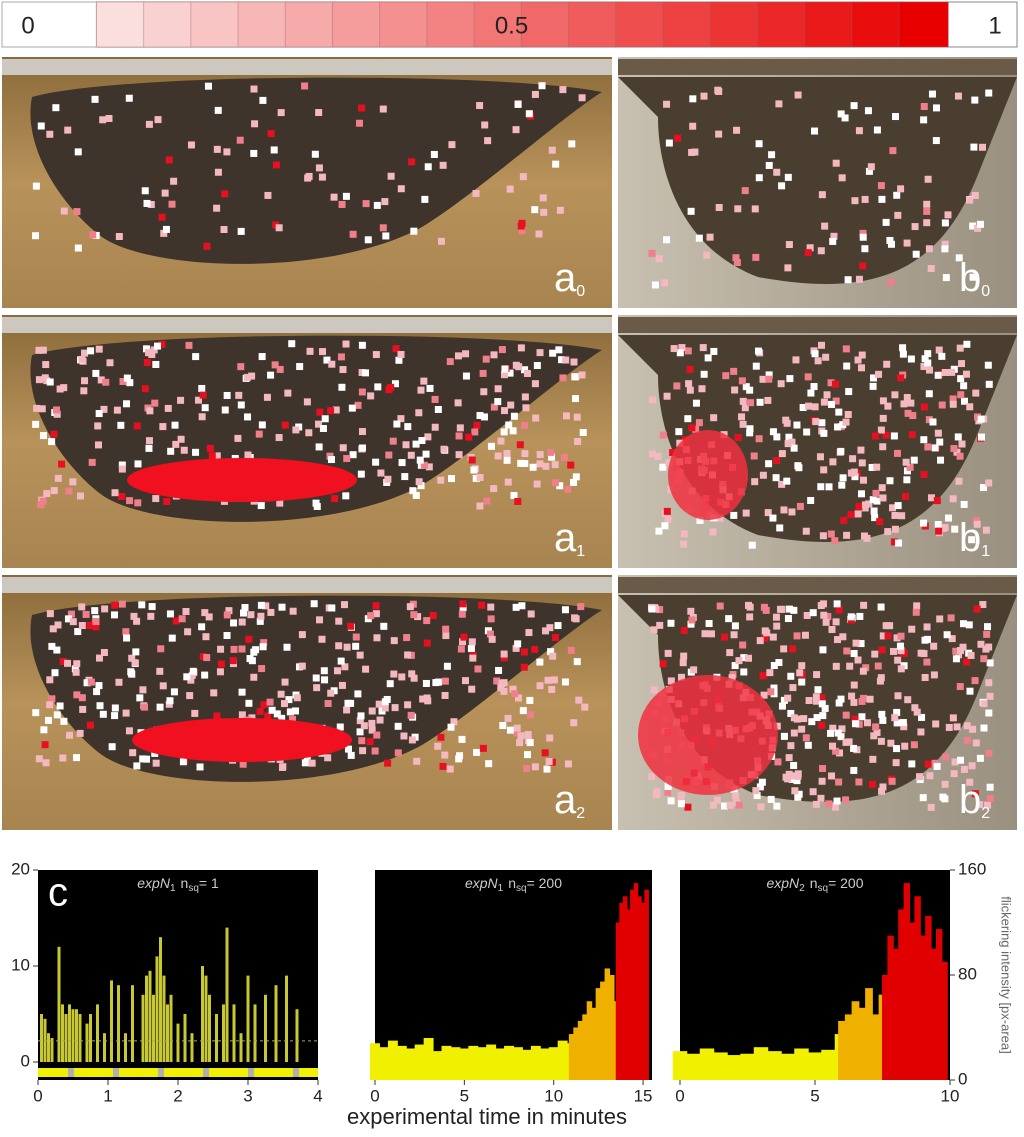  What do you see at coordinates (817, 180) in the screenshot?
I see `swarm` at bounding box center [817, 180].